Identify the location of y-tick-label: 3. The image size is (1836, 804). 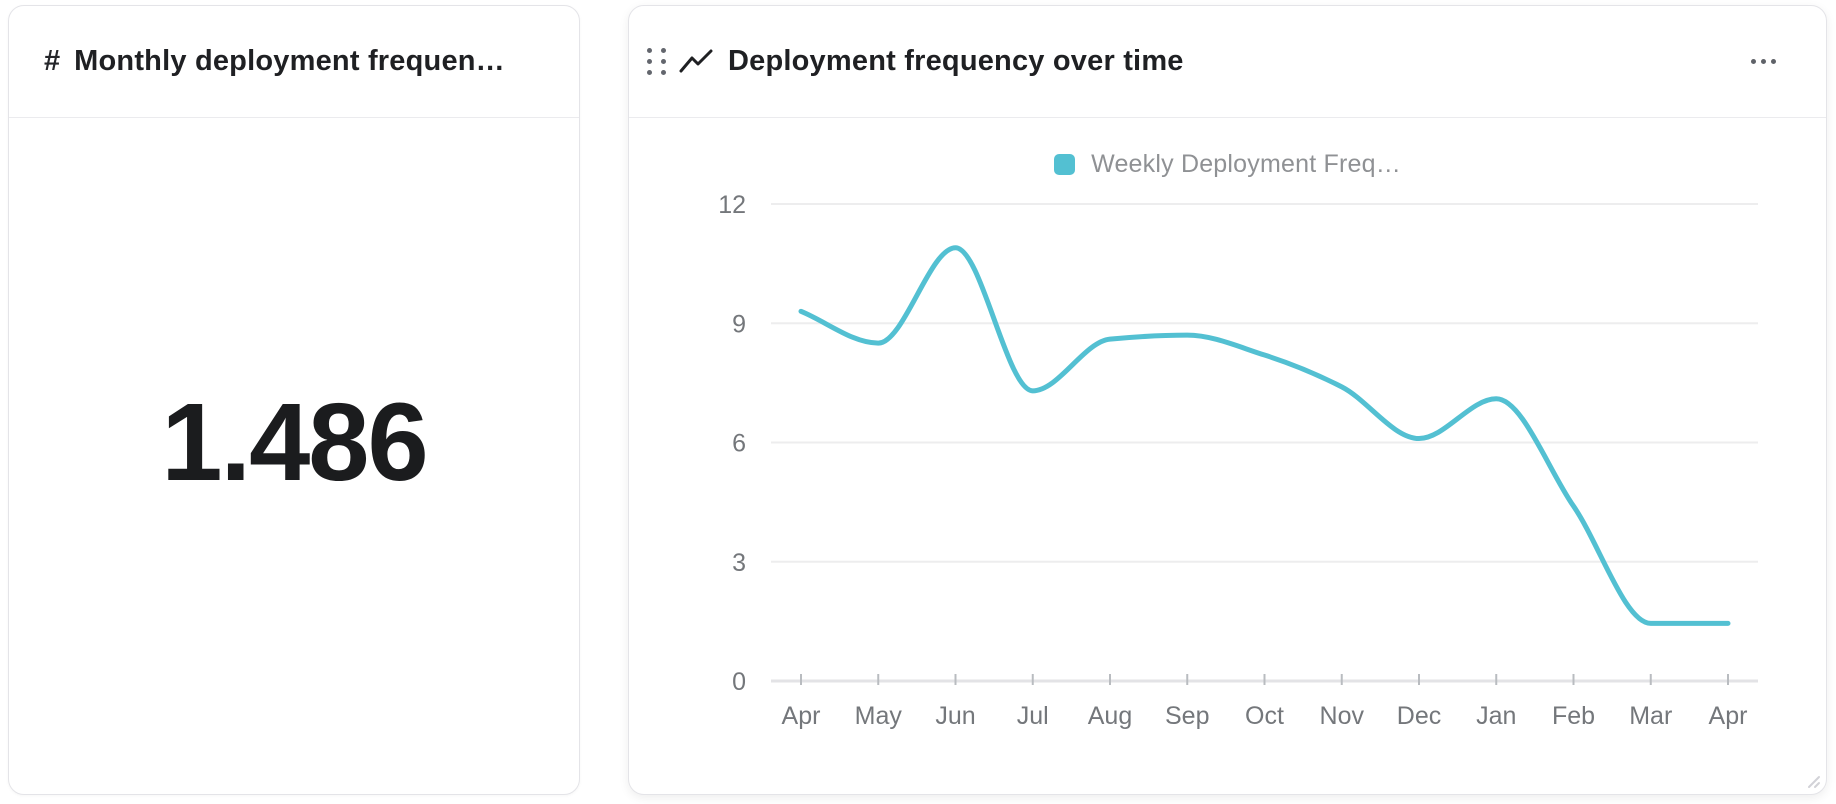
(739, 563).